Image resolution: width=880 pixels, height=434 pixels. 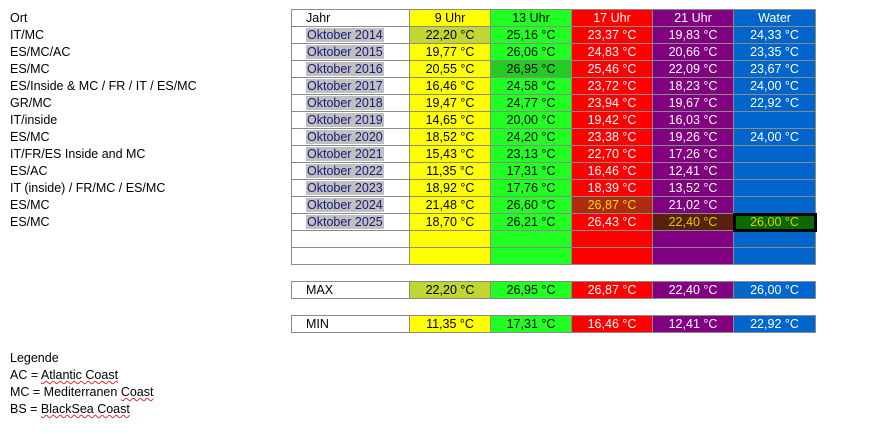 What do you see at coordinates (350, 222) in the screenshot?
I see `row-label-cell: Oktober 2025` at bounding box center [350, 222].